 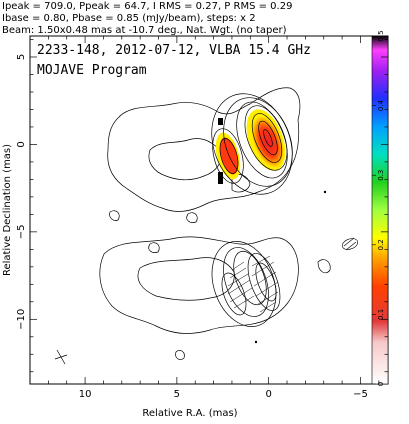 I want to click on colorbar, so click(x=380, y=210).